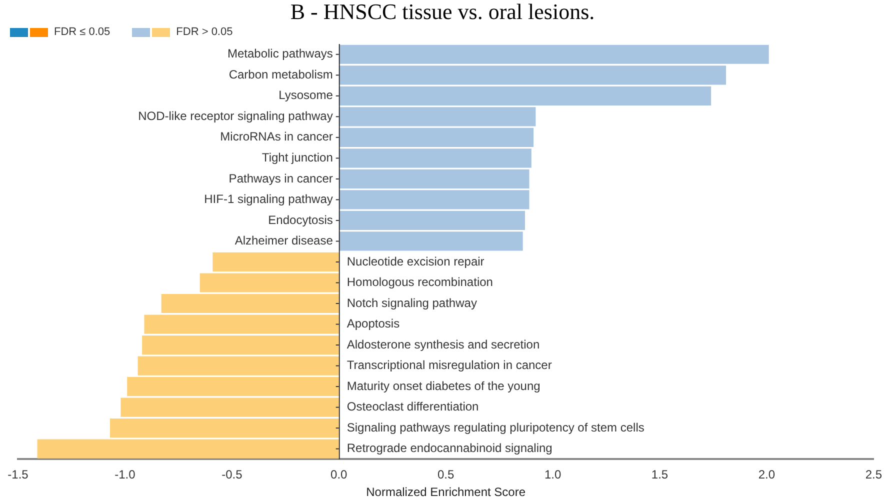 The width and height of the screenshot is (885, 500). Describe the element at coordinates (767, 475) in the screenshot. I see `x-tick-label: 2.0` at that location.